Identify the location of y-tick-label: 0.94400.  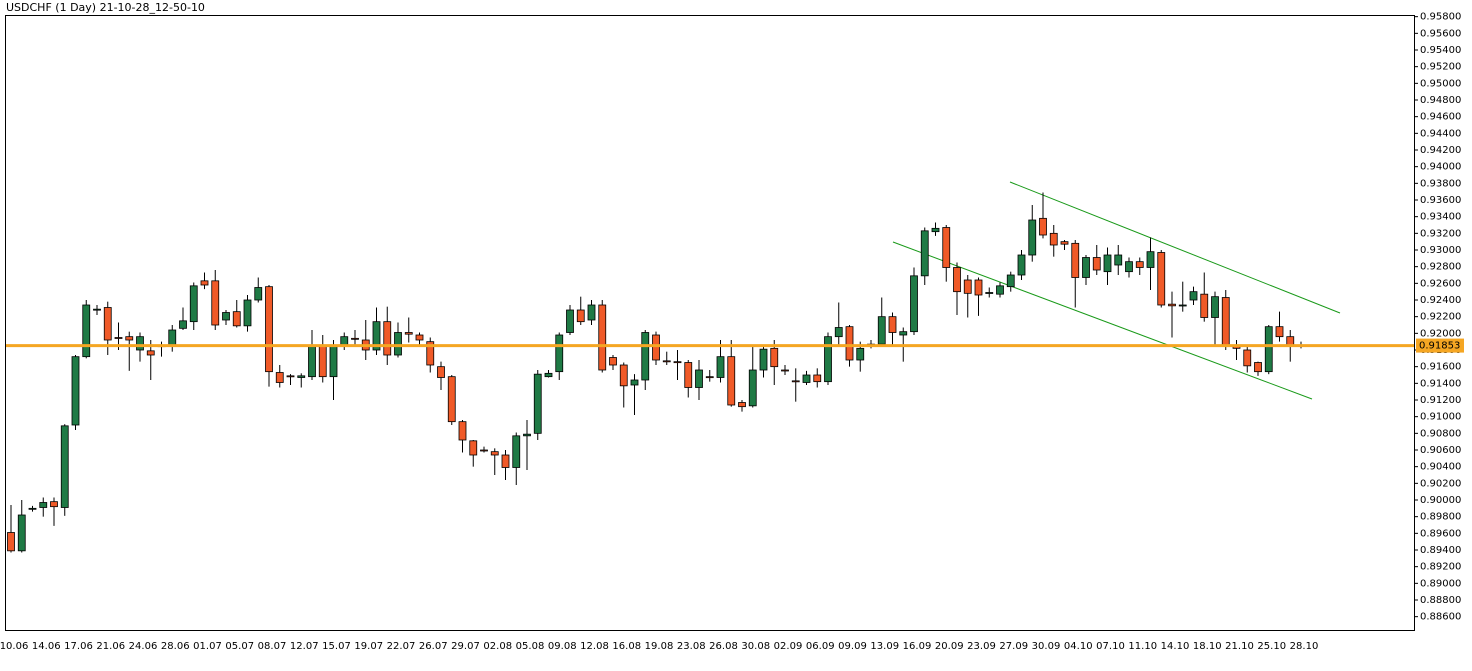
(1440, 133).